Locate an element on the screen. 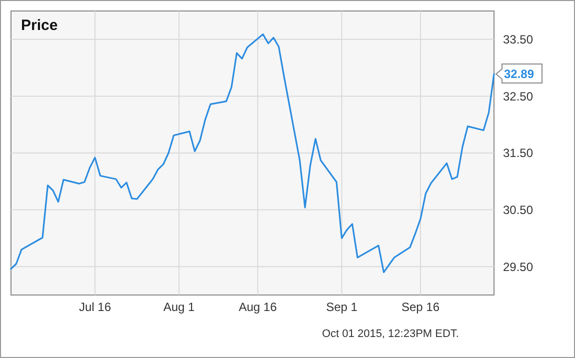  text: Oct 01 2015, 12:23PM EDT. is located at coordinates (390, 334).